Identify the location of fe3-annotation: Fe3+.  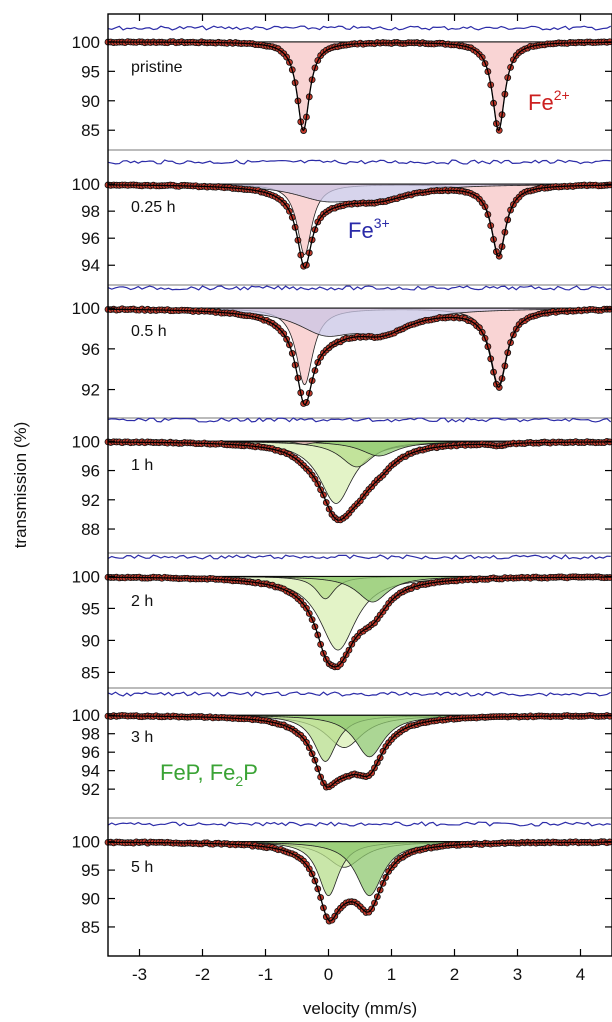
(369, 229).